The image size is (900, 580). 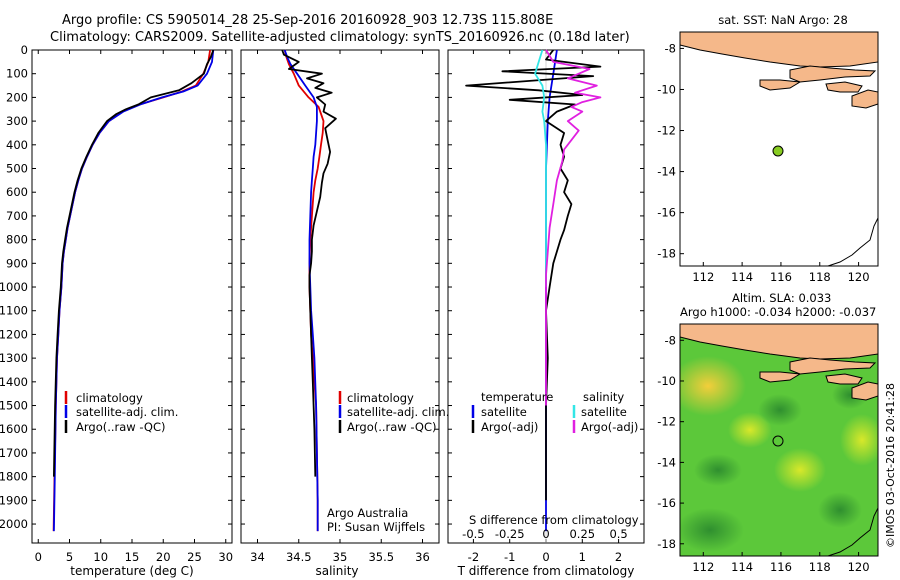 I want to click on sla-map-land-timor, so click(x=864, y=391).